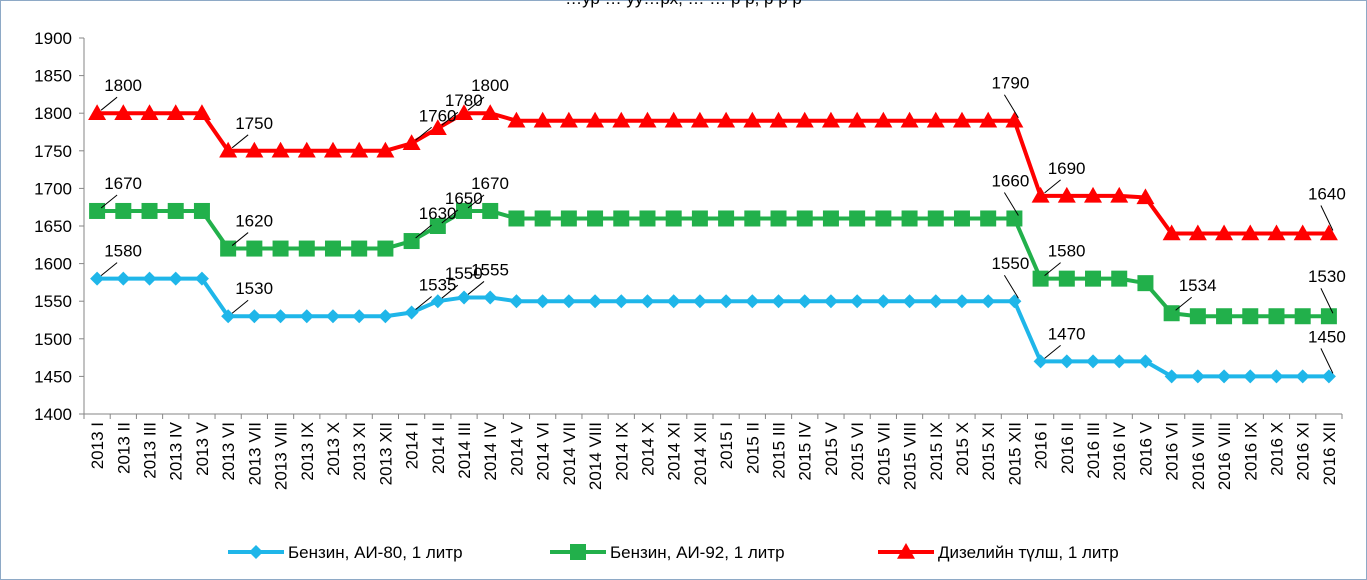  What do you see at coordinates (53, 301) in the screenshot?
I see `y-tick-label: 1550` at bounding box center [53, 301].